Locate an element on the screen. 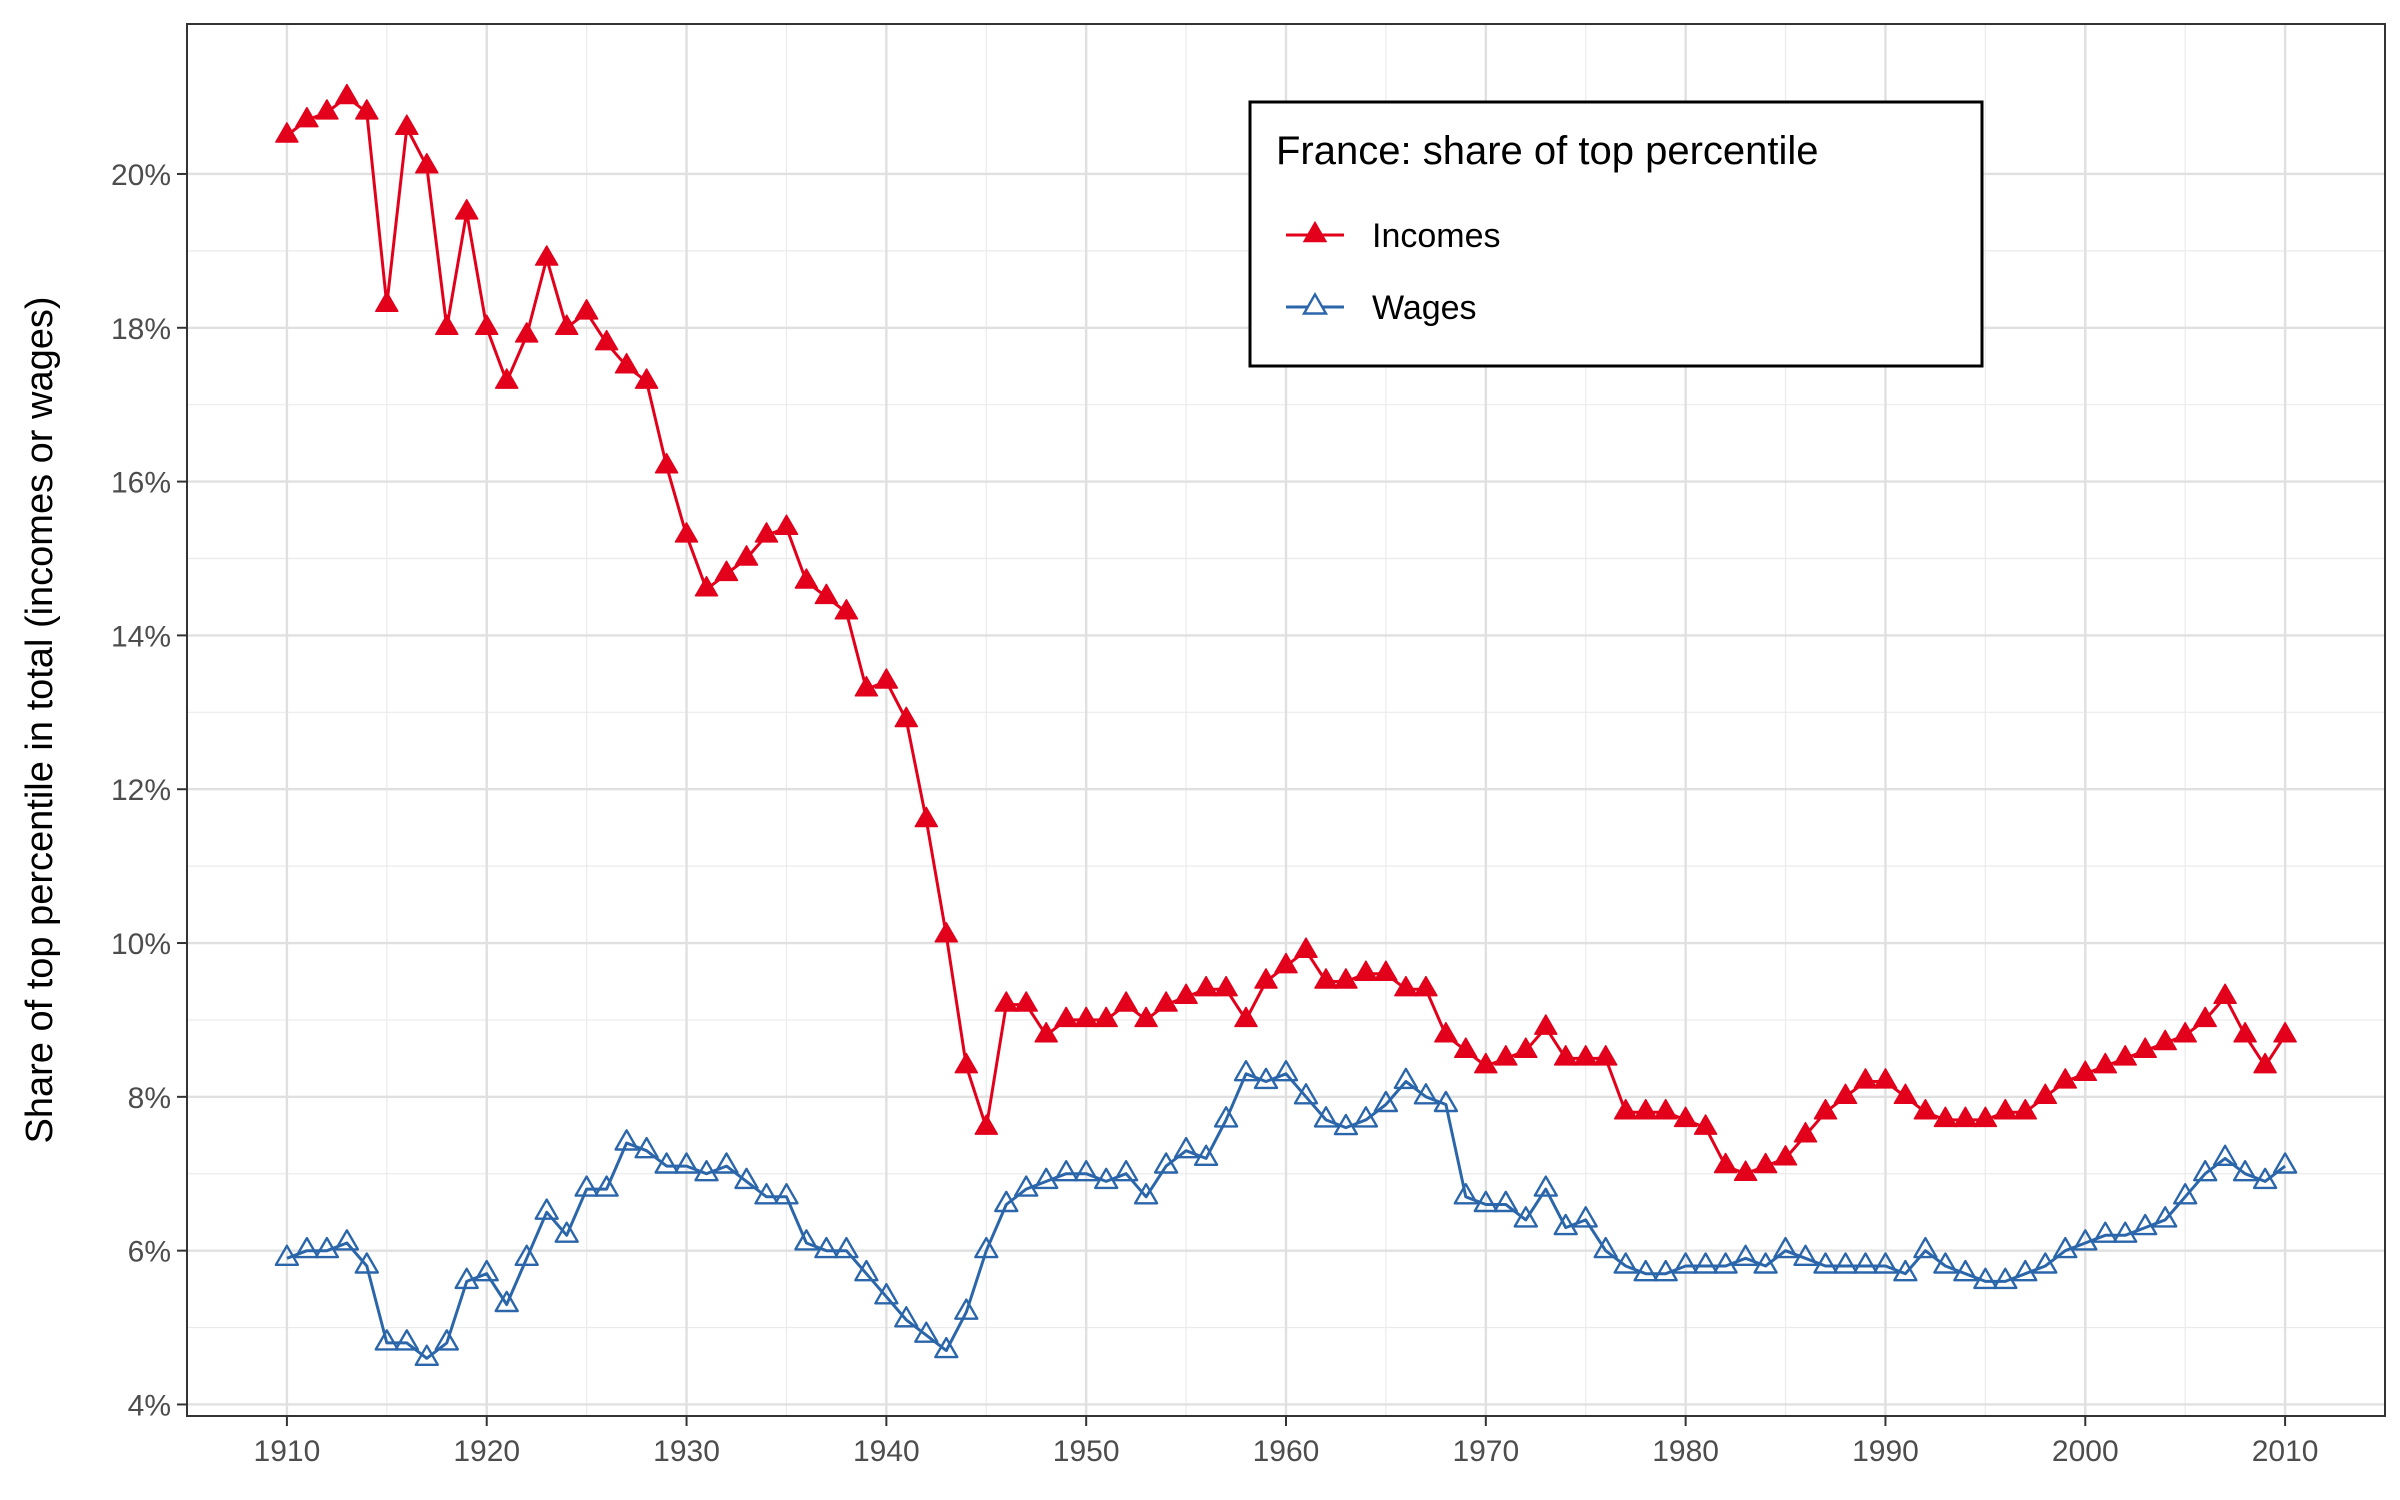 The width and height of the screenshot is (2400, 1500). legend-key-marker is located at coordinates (1315, 231).